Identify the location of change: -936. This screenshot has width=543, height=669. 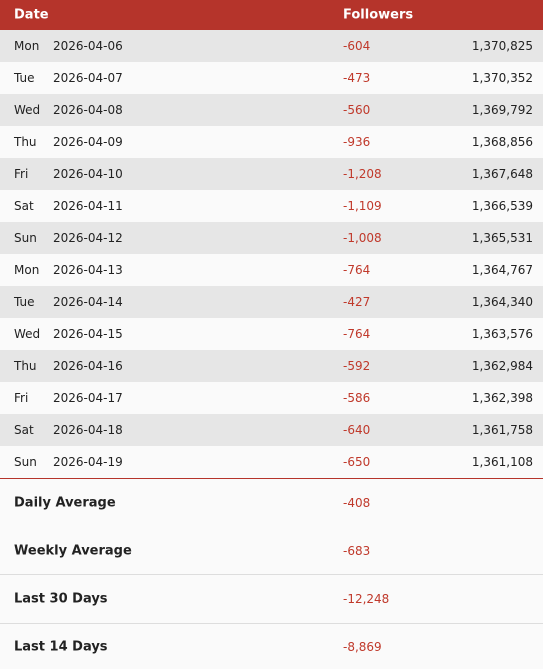
(357, 142).